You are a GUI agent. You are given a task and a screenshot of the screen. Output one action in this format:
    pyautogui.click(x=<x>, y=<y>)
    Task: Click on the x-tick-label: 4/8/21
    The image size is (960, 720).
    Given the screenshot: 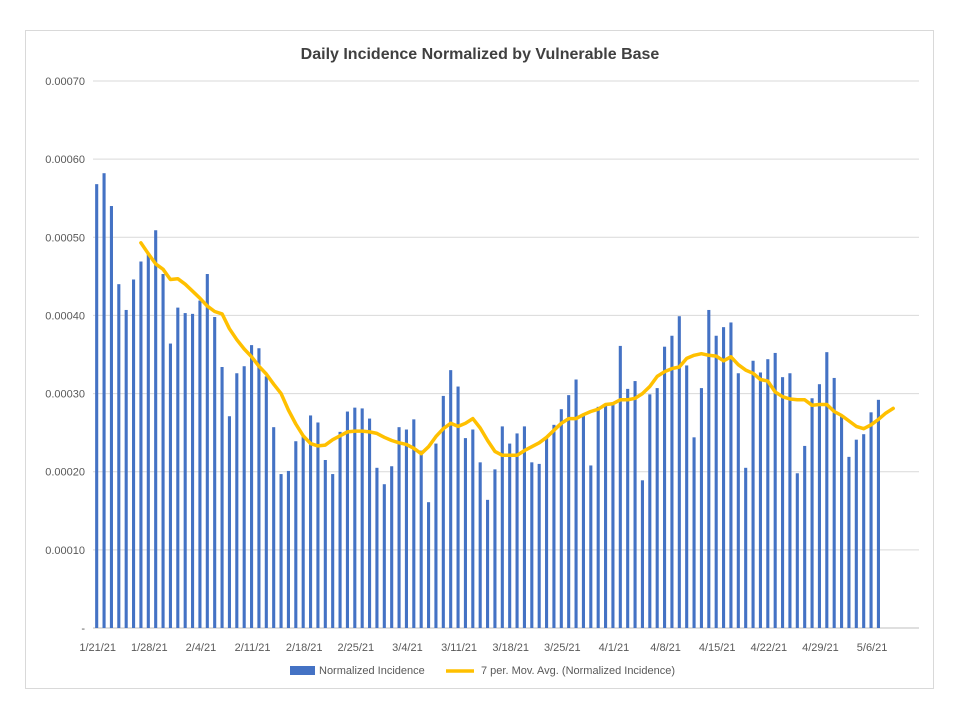 What is the action you would take?
    pyautogui.click(x=665, y=648)
    